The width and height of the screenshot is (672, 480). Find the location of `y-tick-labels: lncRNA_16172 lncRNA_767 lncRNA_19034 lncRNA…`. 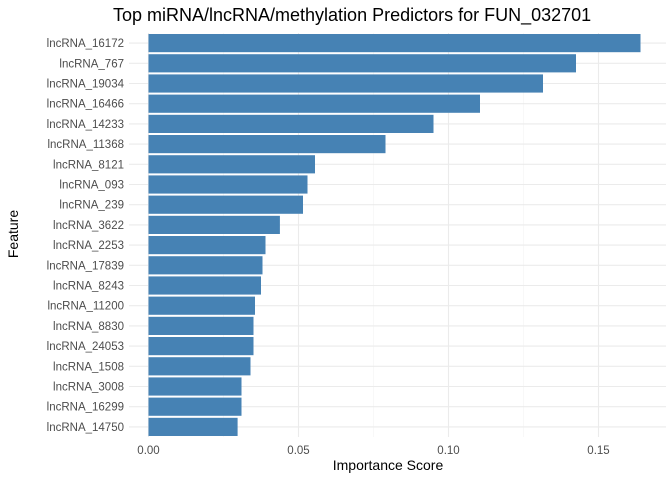

y-tick-labels: lncRNA_16172 lncRNA_767 lncRNA_19034 lncRNA… is located at coordinates (86, 236).